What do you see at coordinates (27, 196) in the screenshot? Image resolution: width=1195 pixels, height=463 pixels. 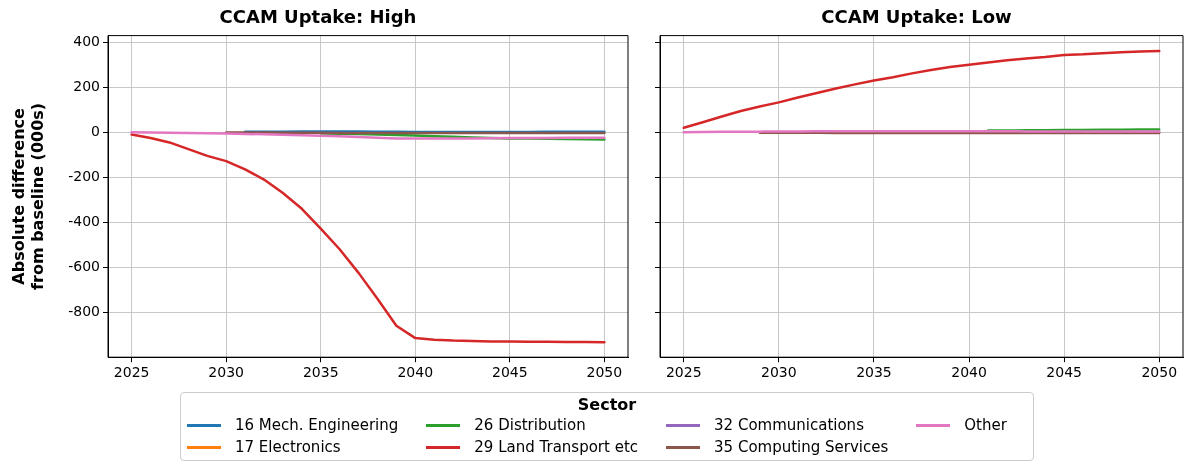 I see `y-axis-title: Absolute difference from baseline (000s)` at bounding box center [27, 196].